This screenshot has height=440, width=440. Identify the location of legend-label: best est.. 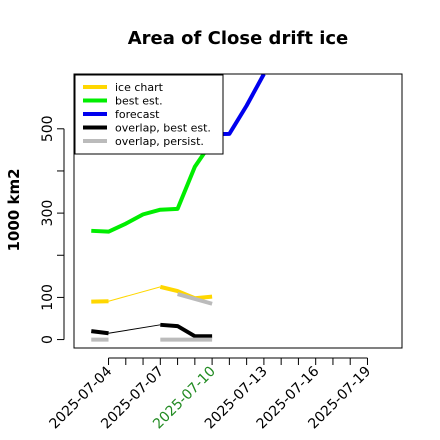
(139, 101).